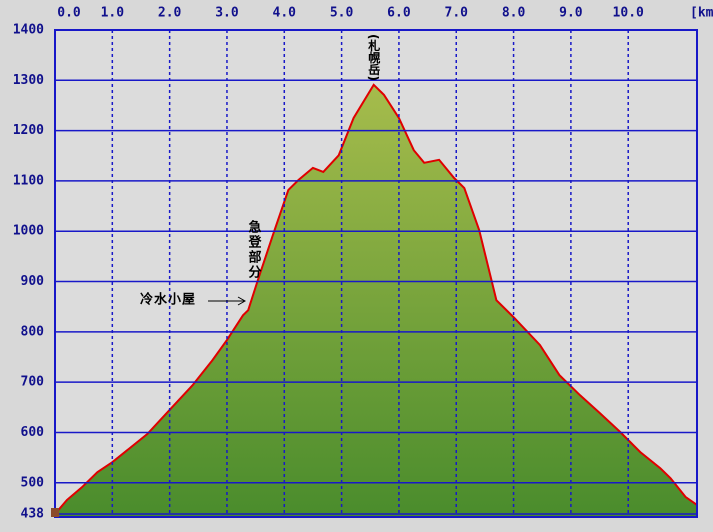 This screenshot has height=532, width=713. Describe the element at coordinates (285, 13) in the screenshot. I see `x-tick-label: 4.0` at that location.